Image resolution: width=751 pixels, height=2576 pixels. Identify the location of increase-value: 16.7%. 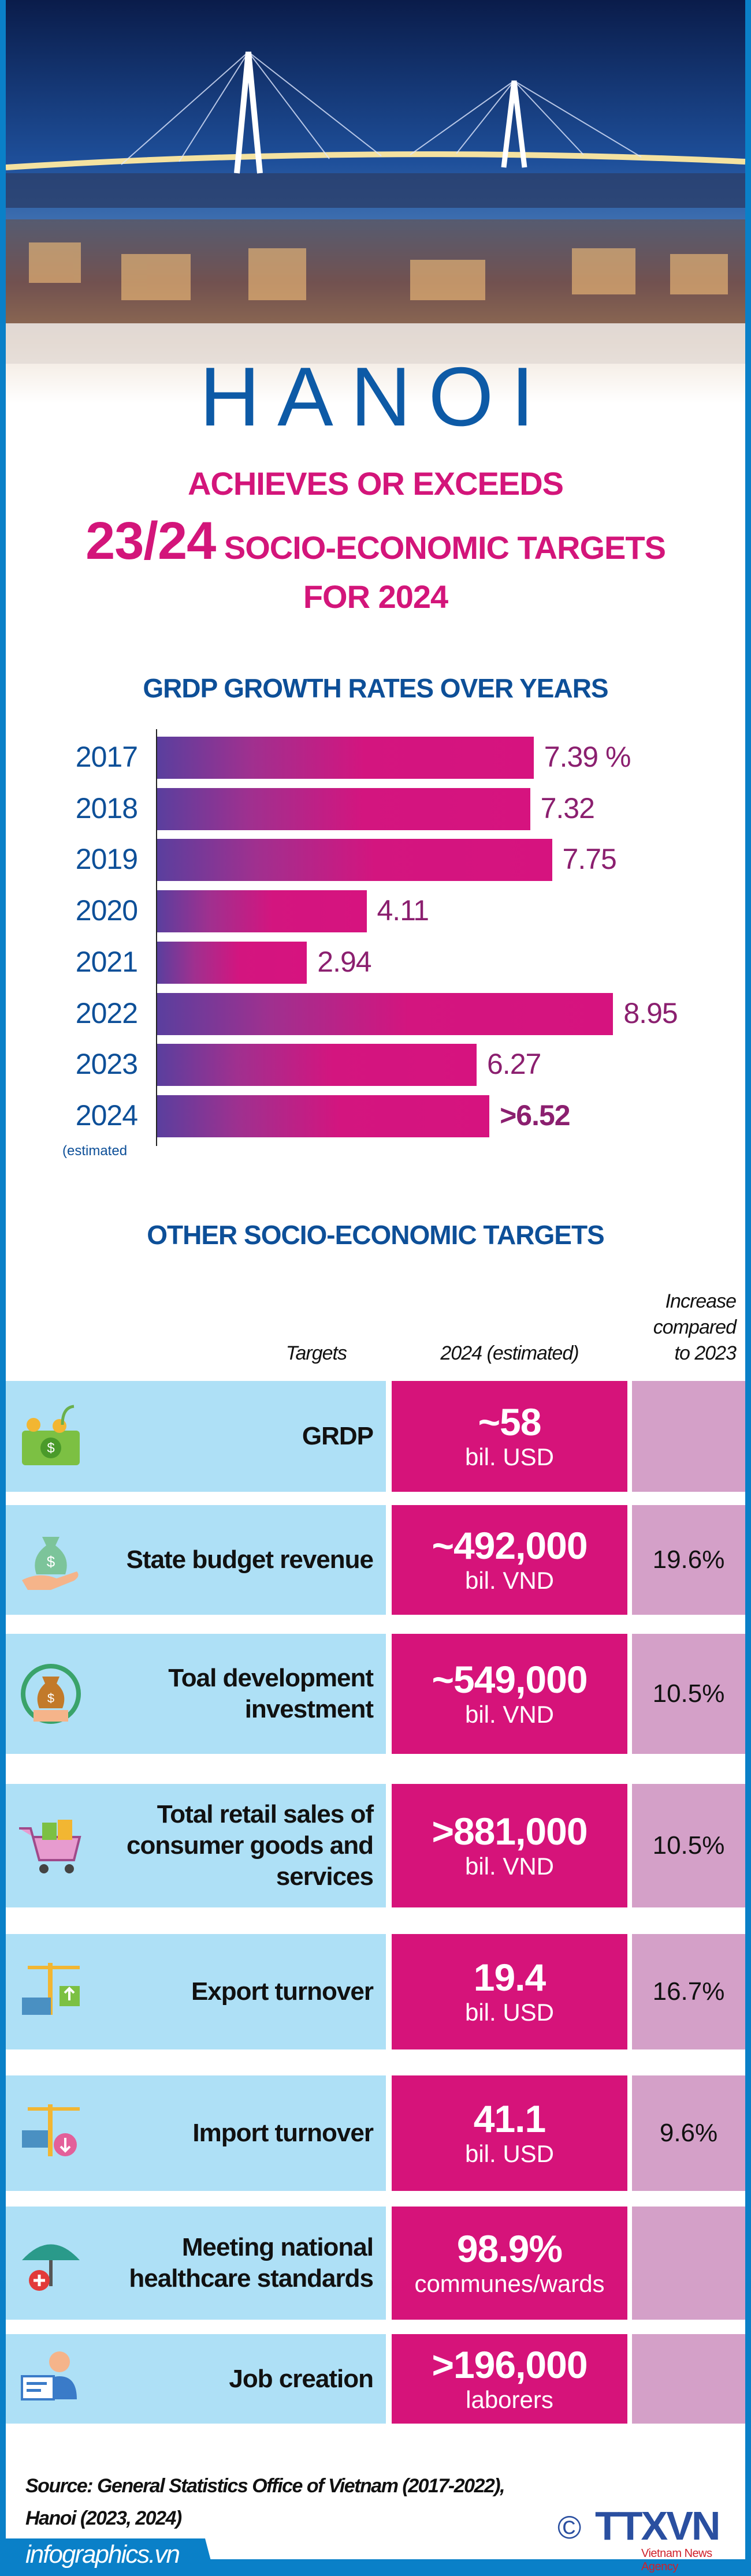
(688, 1991).